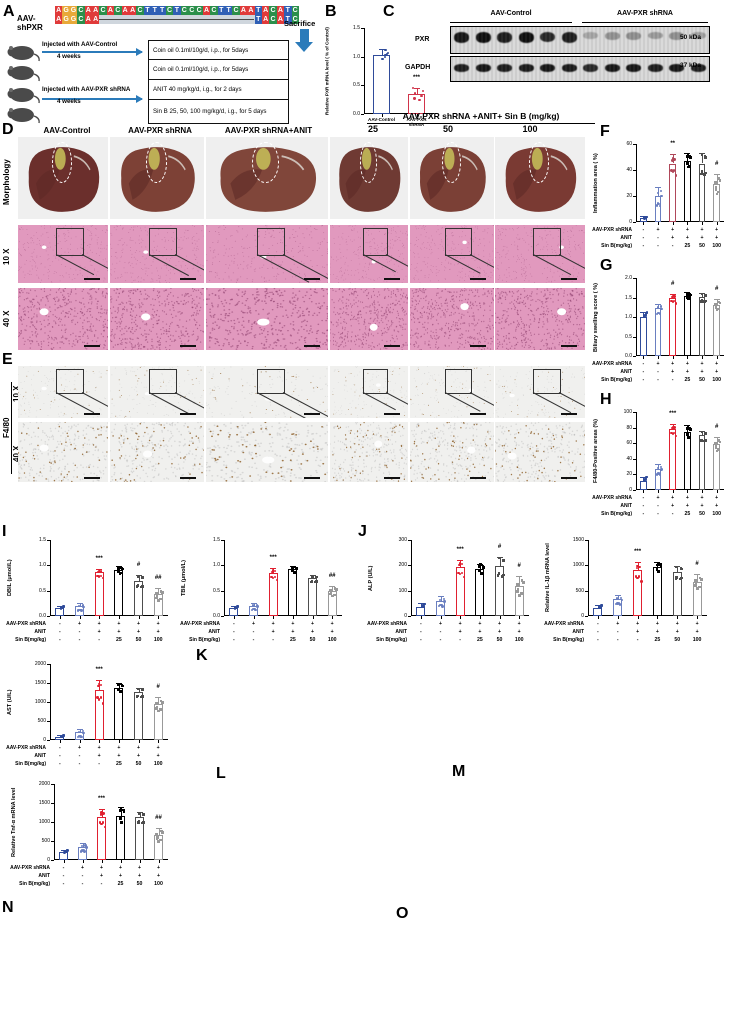 This screenshot has width=733, height=1036. I want to click on group-line-shrna, so click(645, 23).